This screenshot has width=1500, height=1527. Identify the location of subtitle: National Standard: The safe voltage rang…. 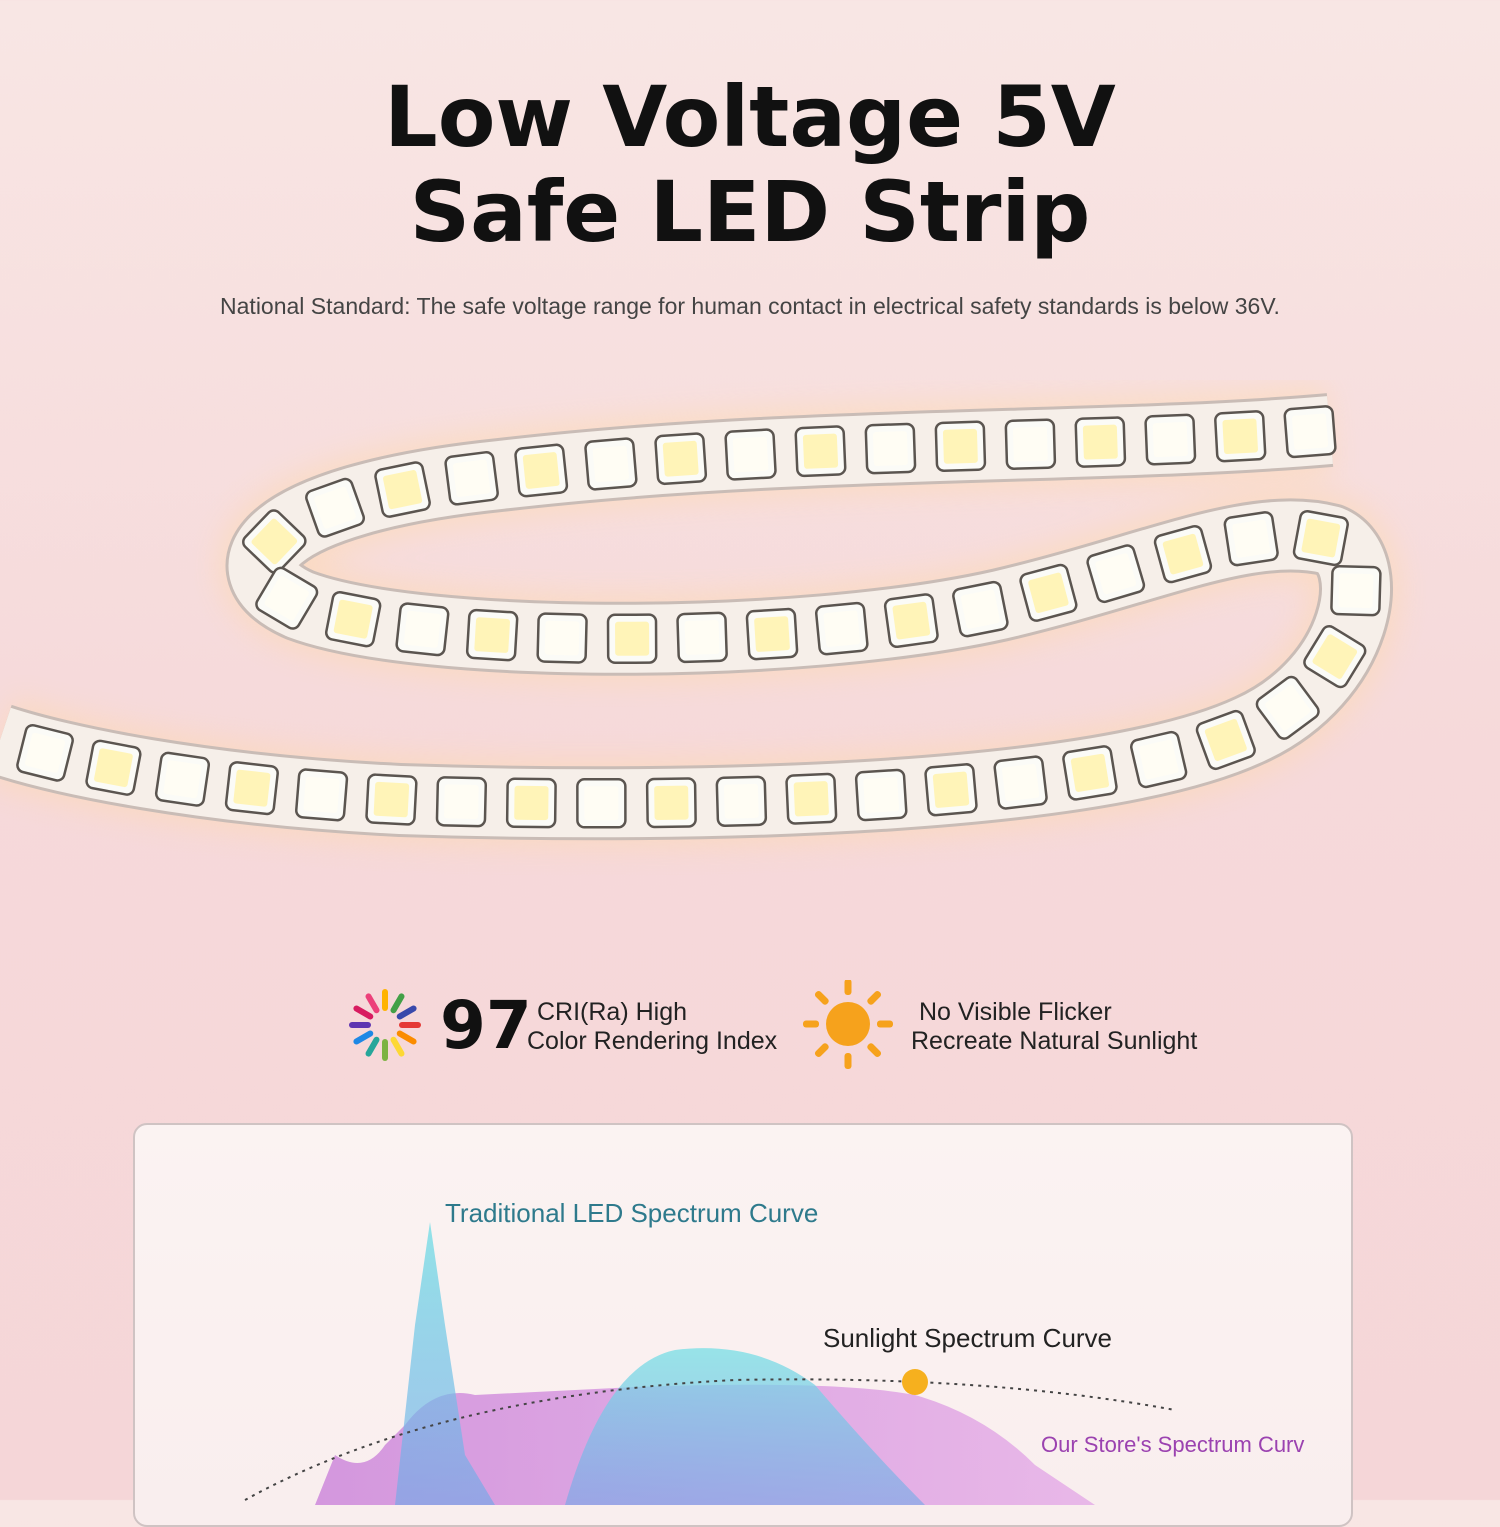
(750, 306).